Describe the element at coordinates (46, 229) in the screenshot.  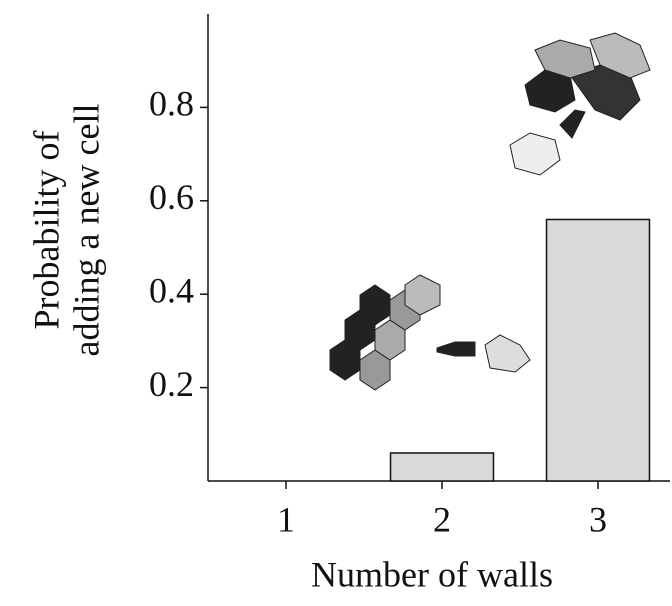
I see `y-axis-title: Probability of` at that location.